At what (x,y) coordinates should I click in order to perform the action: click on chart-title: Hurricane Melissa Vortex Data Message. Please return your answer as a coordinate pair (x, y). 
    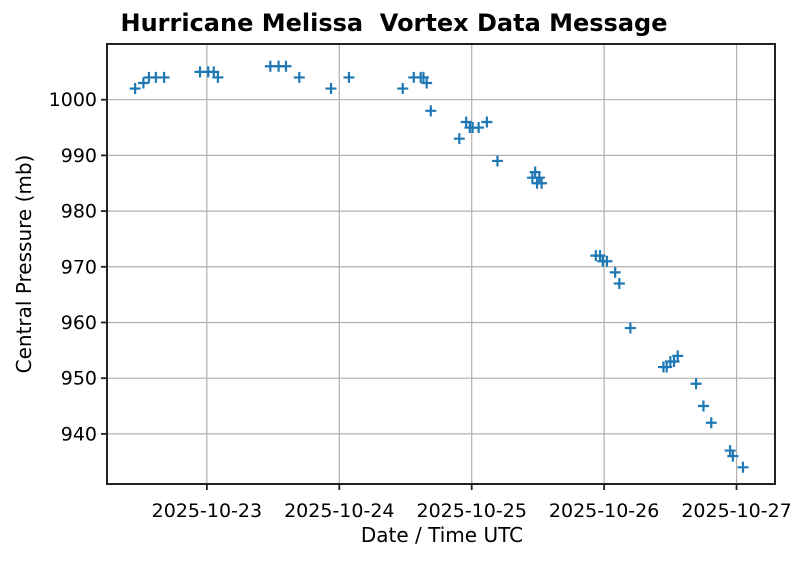
    Looking at the image, I should click on (394, 23).